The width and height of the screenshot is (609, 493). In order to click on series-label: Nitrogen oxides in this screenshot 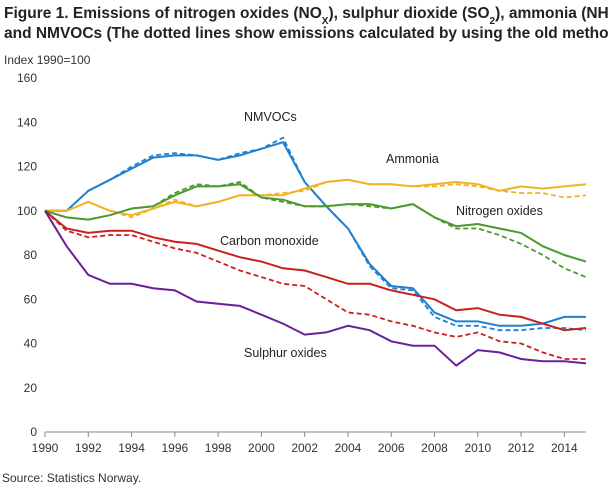, I will do `click(499, 211)`.